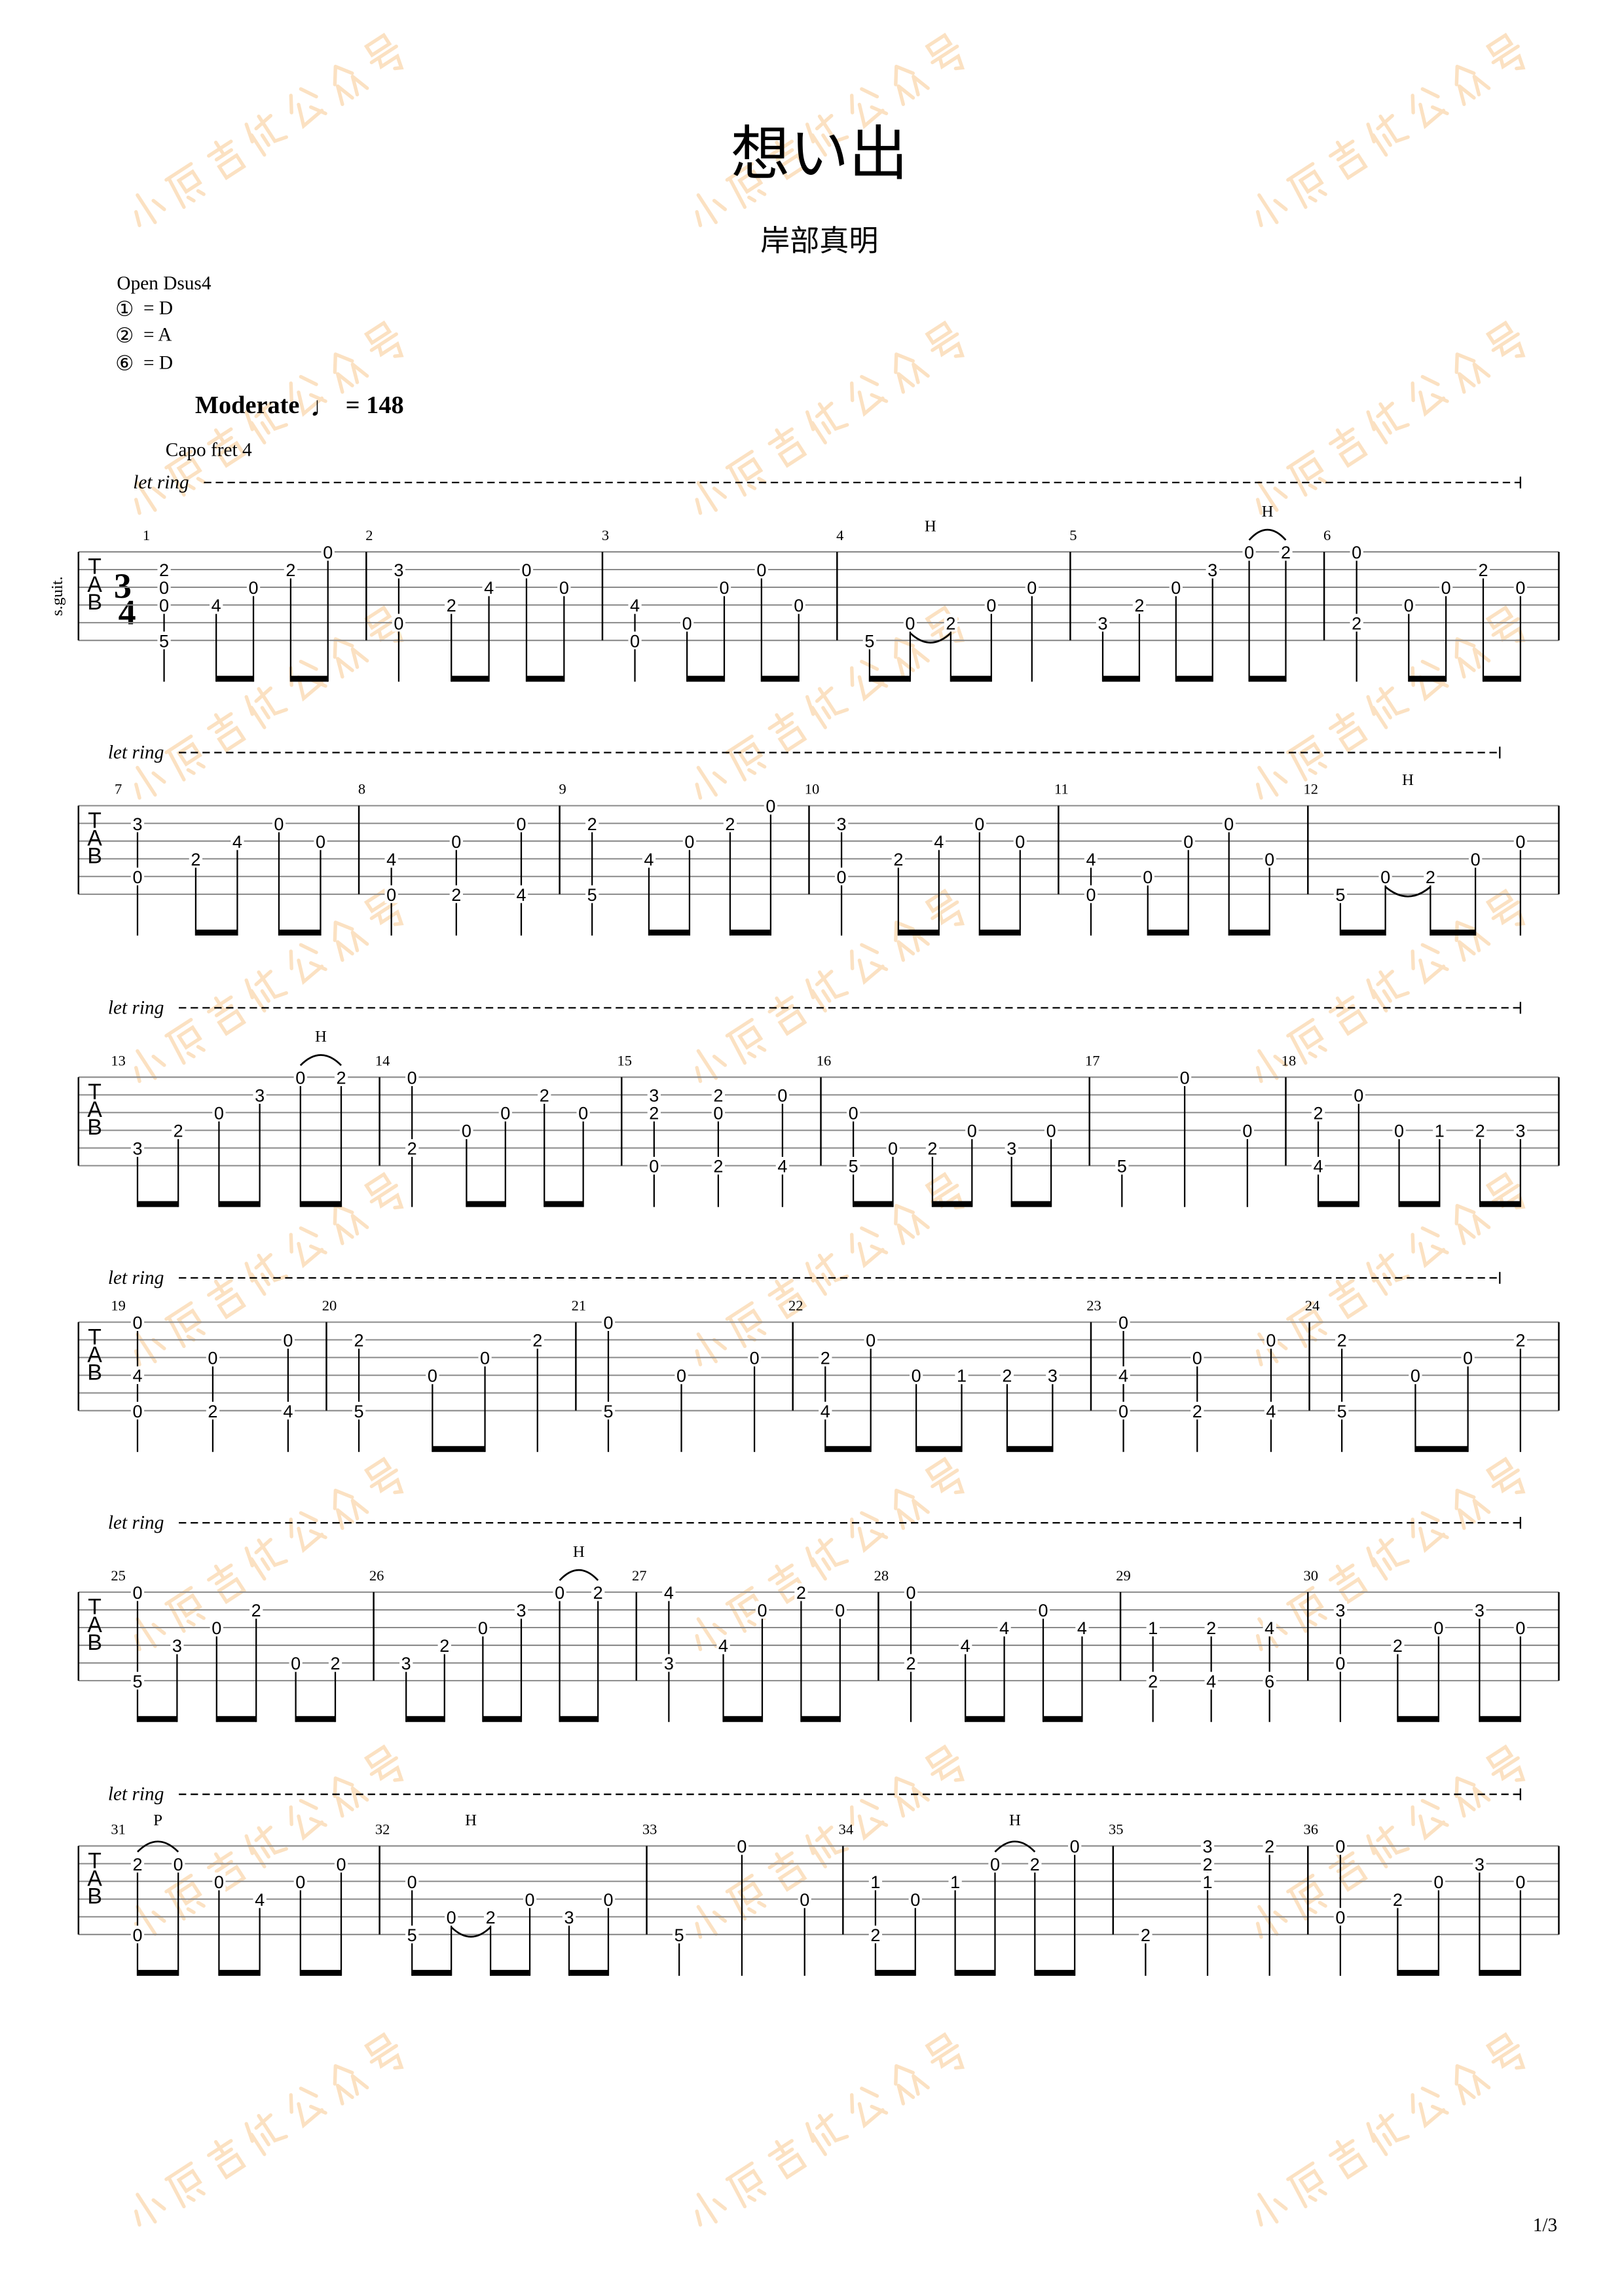  Describe the element at coordinates (704, 1129) in the screenshot. I see `measure: 153 2 02 0 20 4` at that location.